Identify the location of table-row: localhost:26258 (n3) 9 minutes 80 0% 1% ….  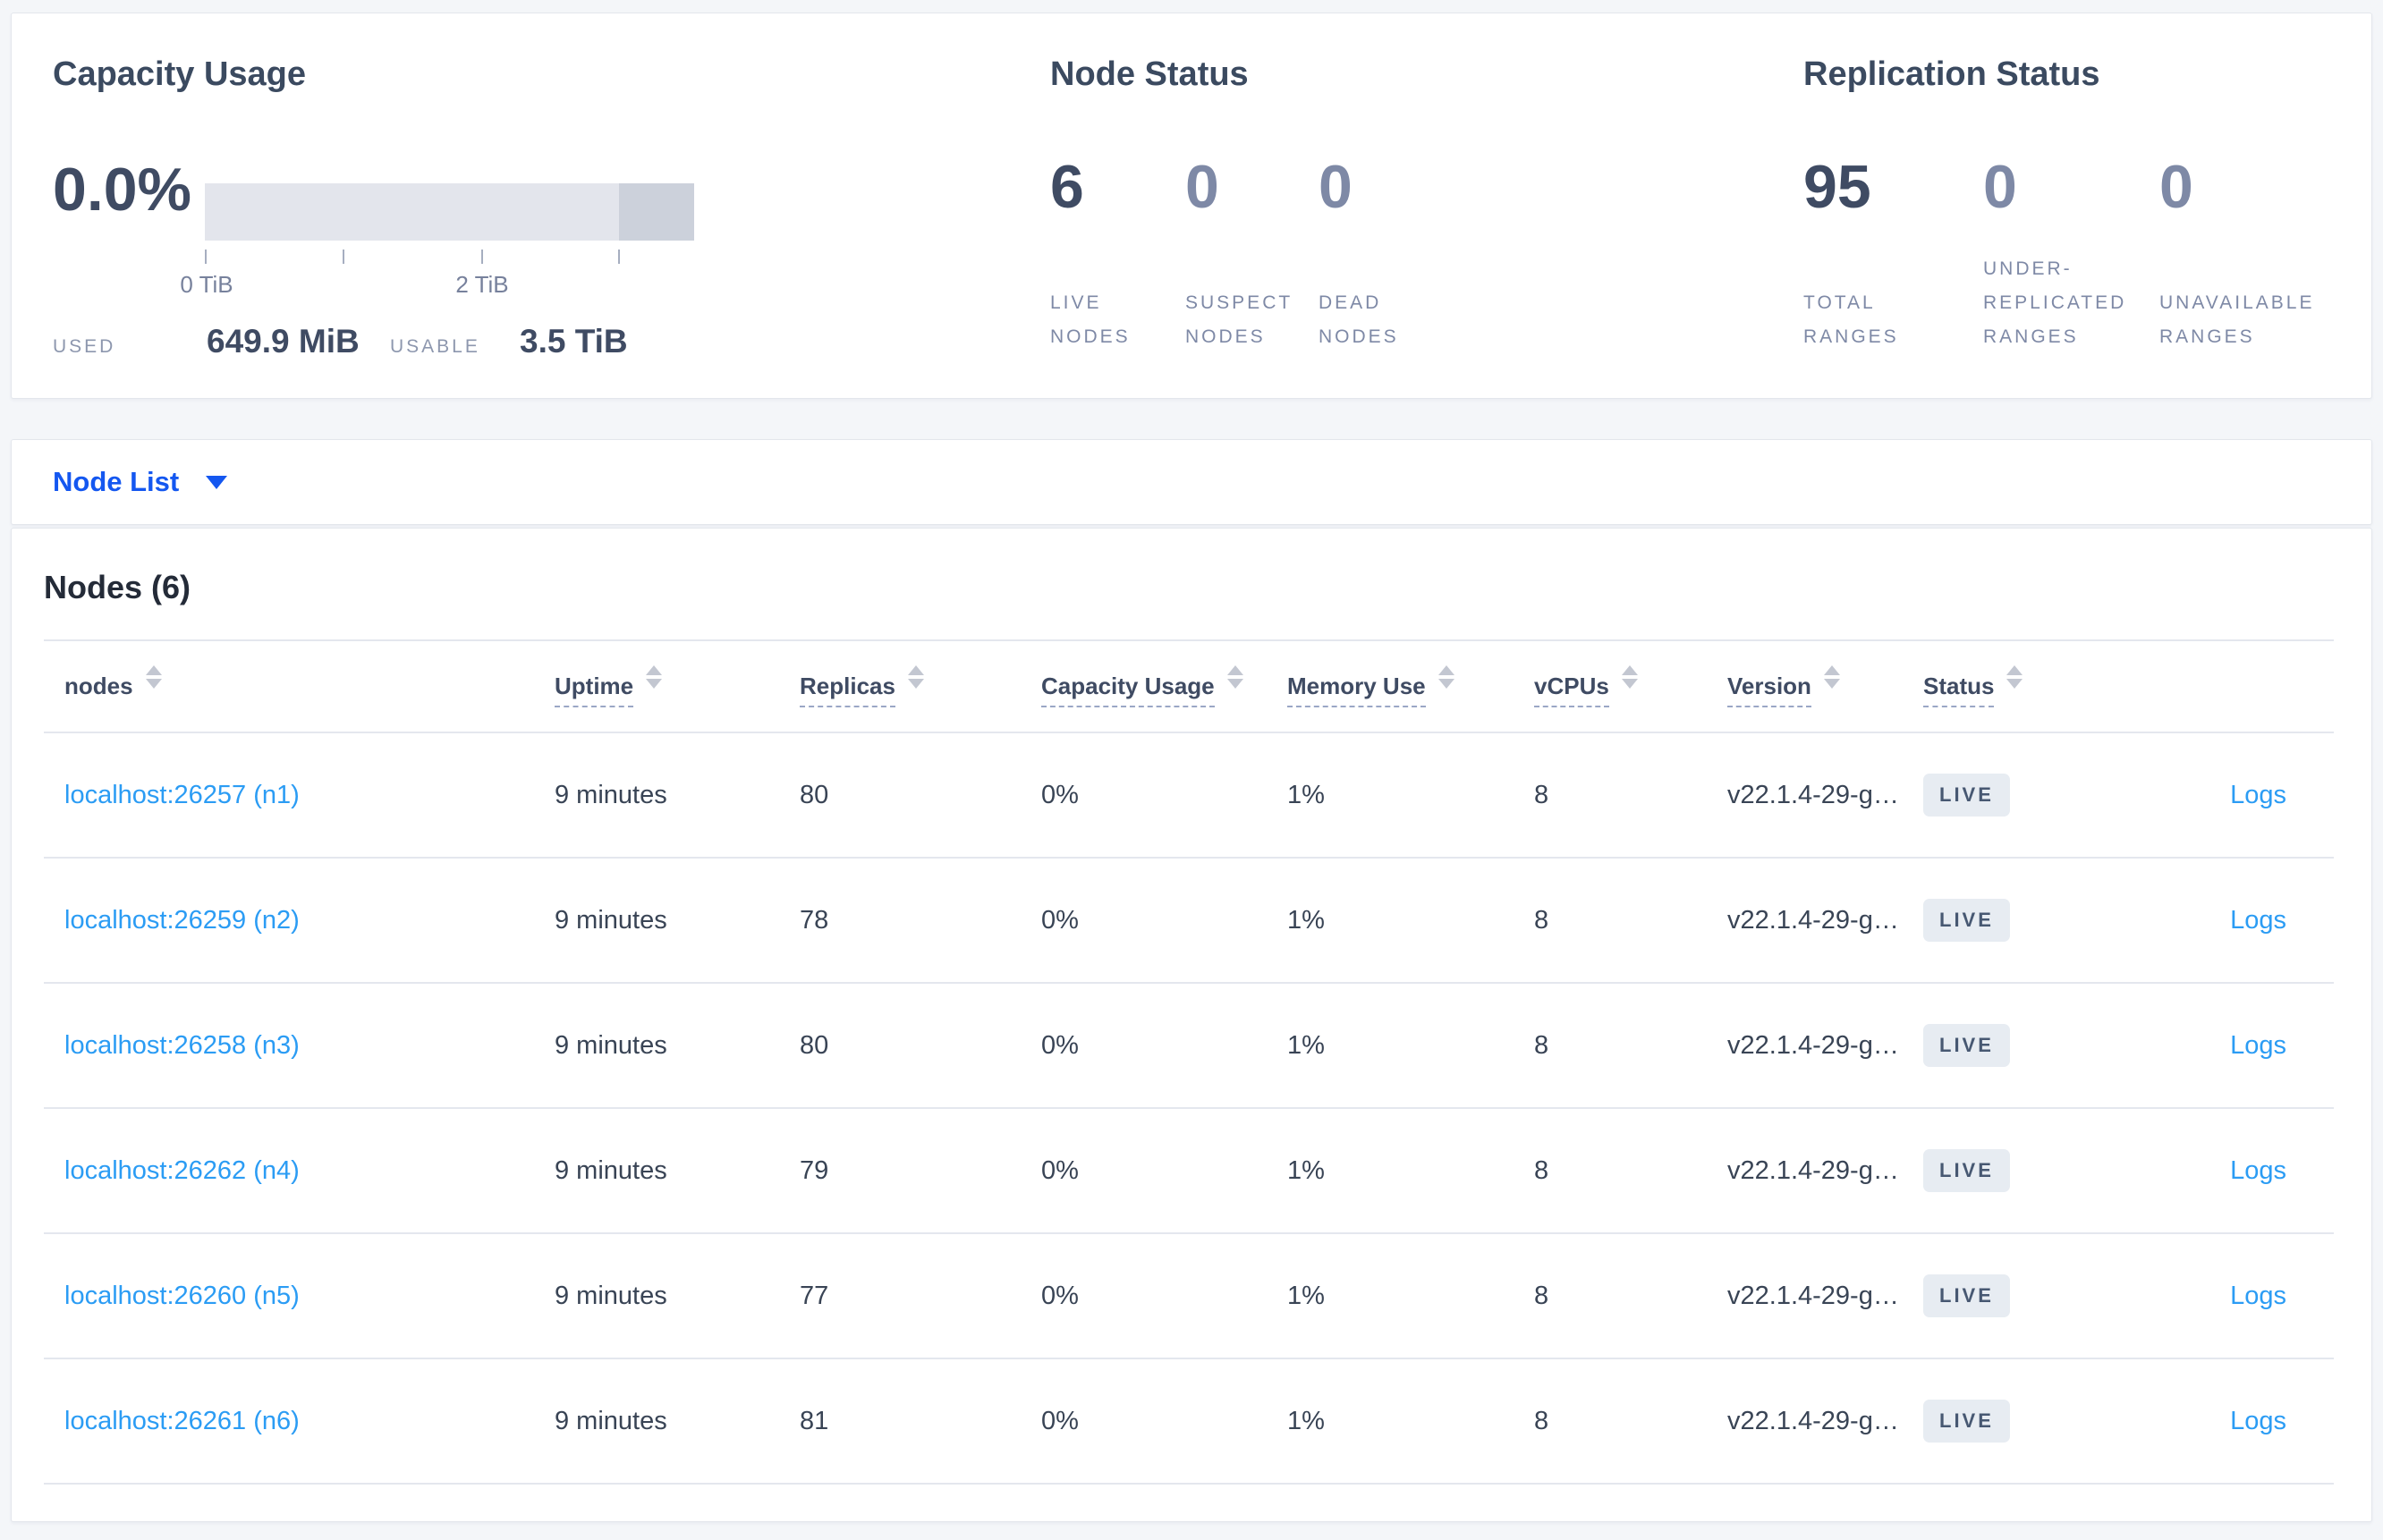
(1191, 1045).